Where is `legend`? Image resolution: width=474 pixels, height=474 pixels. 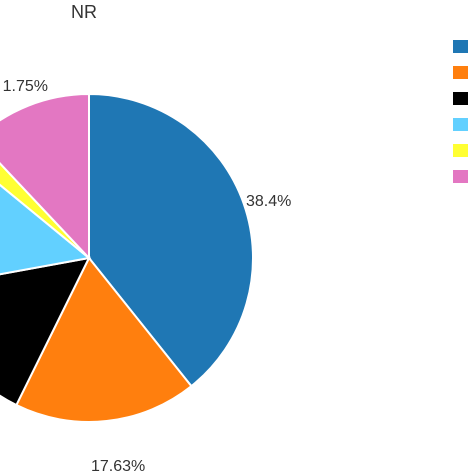
legend is located at coordinates (460, 118).